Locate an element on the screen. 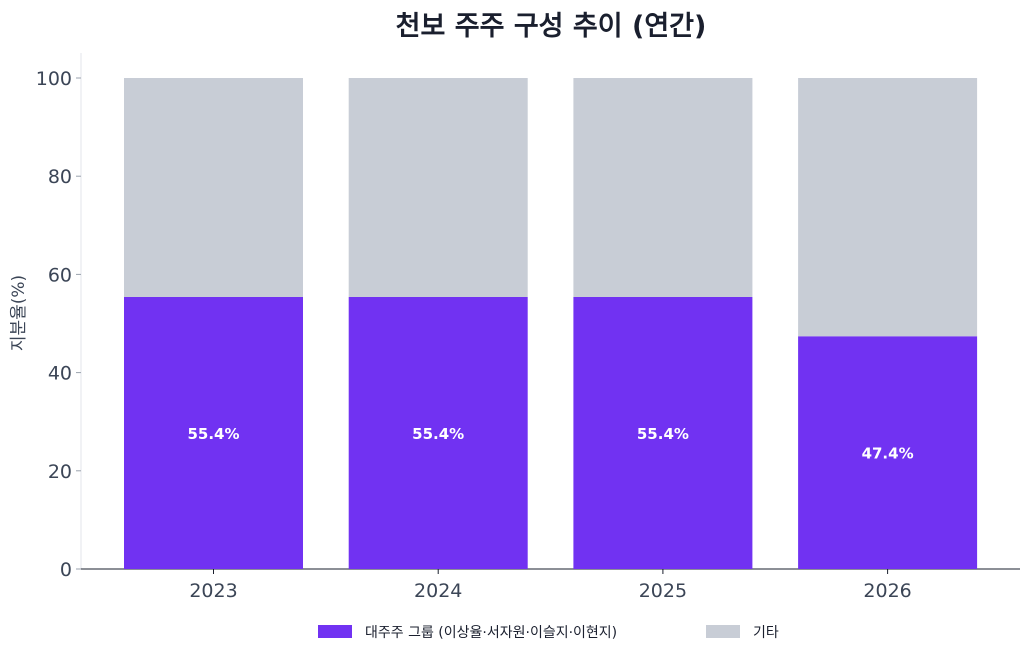 This screenshot has height=659, width=1030. y-axis-label: 지분율(%) is located at coordinates (19, 313).